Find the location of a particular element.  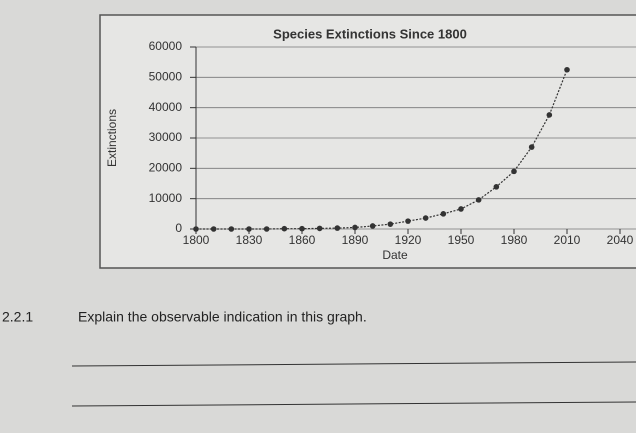

chart-title: Species Extinctions Since 1800 is located at coordinates (370, 33).